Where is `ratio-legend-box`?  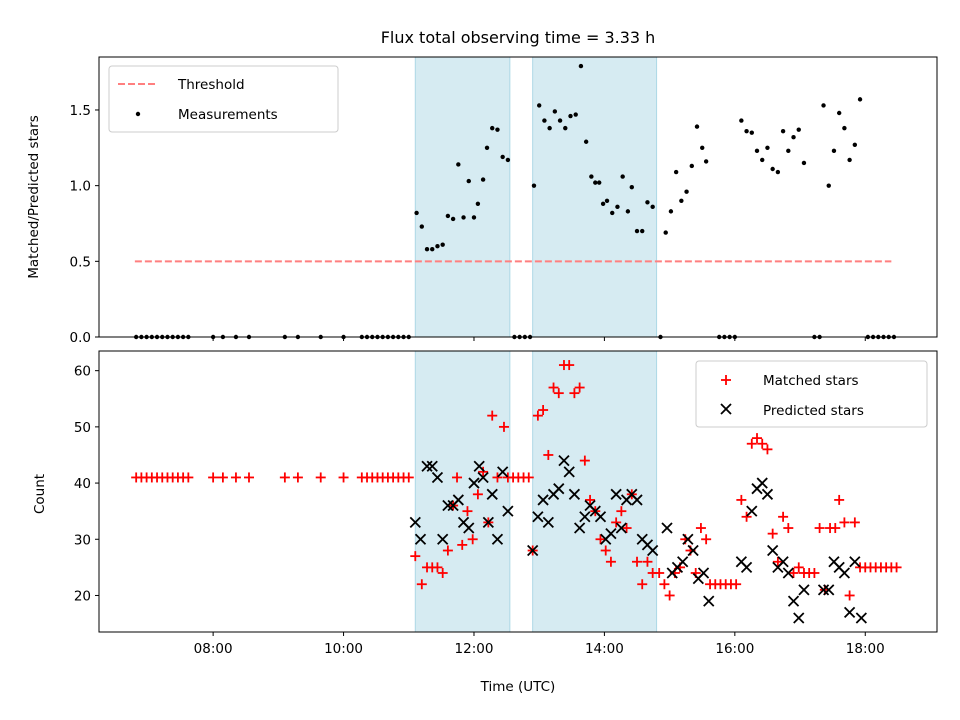
ratio-legend-box is located at coordinates (223, 99).